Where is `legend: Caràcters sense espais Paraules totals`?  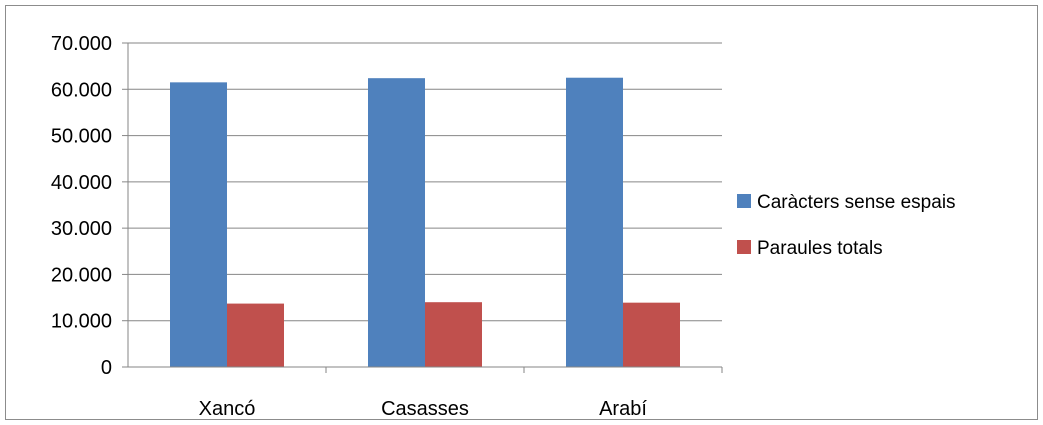
legend: Caràcters sense espais Paraules totals is located at coordinates (846, 225).